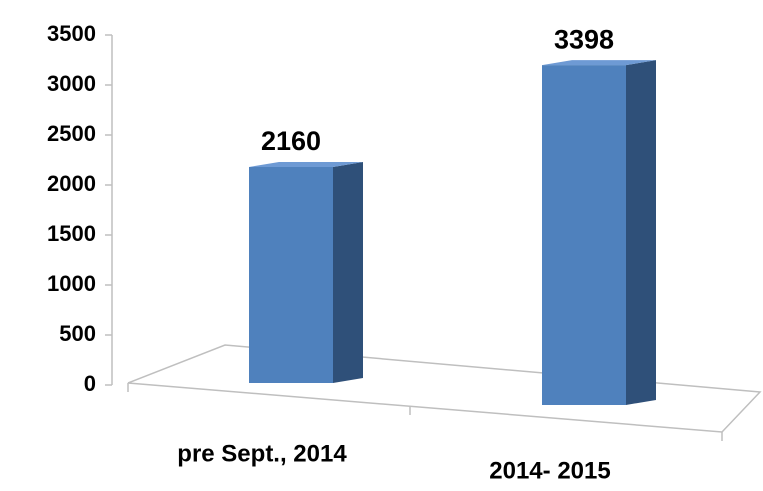 This screenshot has width=763, height=491. What do you see at coordinates (291, 141) in the screenshot?
I see `data-label: 2160` at bounding box center [291, 141].